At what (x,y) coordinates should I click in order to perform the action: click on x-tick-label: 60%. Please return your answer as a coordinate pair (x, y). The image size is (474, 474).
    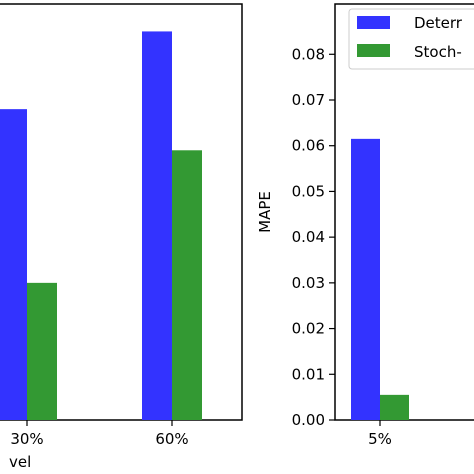
    Looking at the image, I should click on (171, 439).